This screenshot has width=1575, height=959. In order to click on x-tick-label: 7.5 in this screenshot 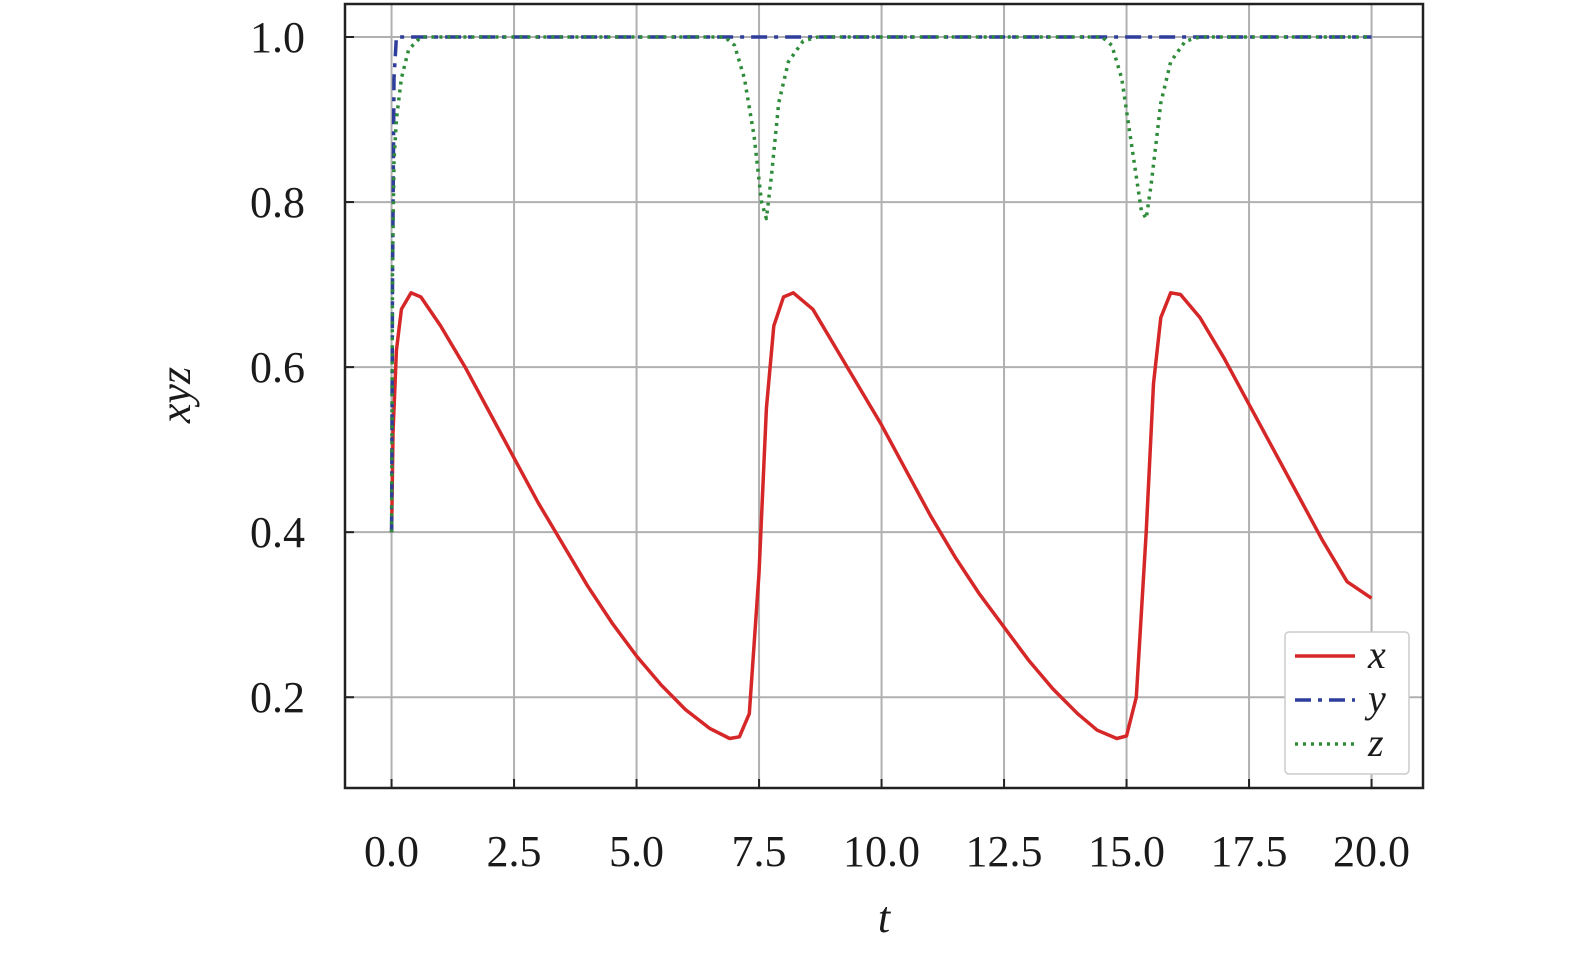, I will do `click(759, 851)`.